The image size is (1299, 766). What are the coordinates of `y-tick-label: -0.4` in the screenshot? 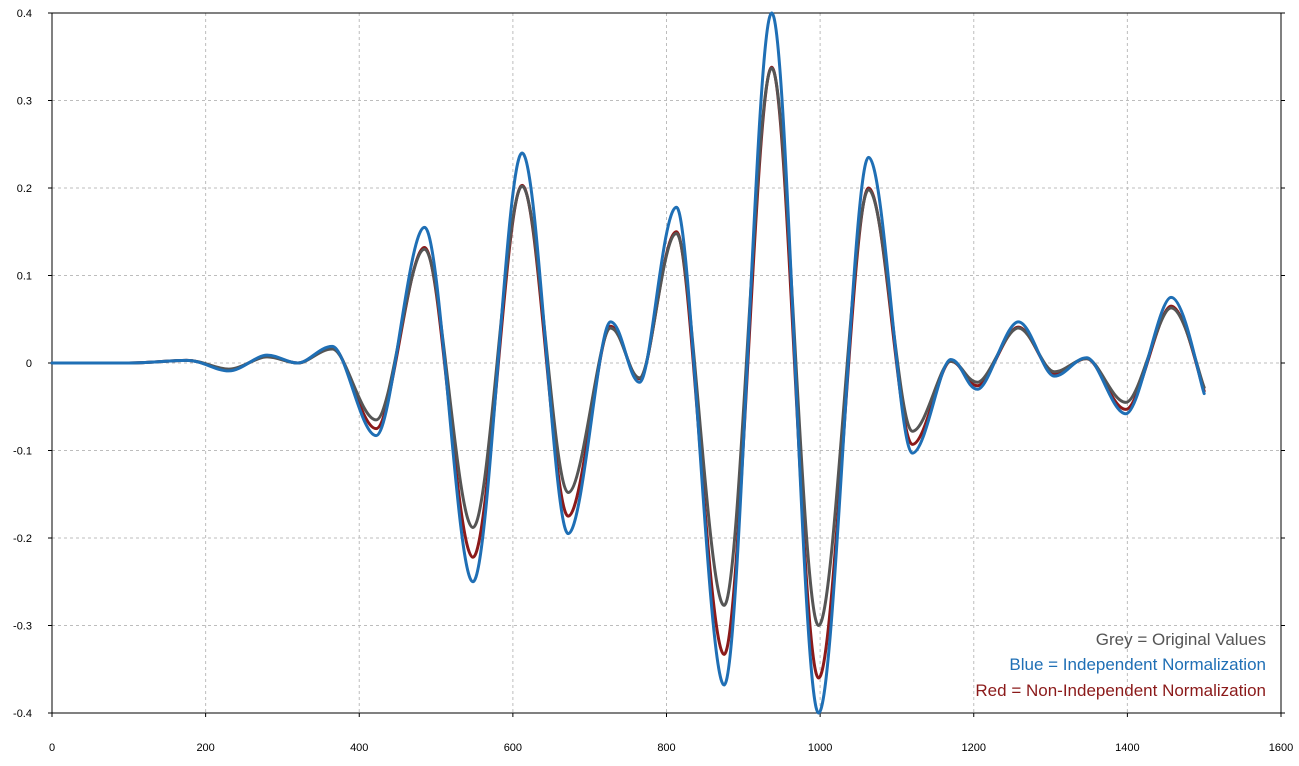 It's located at (22, 714).